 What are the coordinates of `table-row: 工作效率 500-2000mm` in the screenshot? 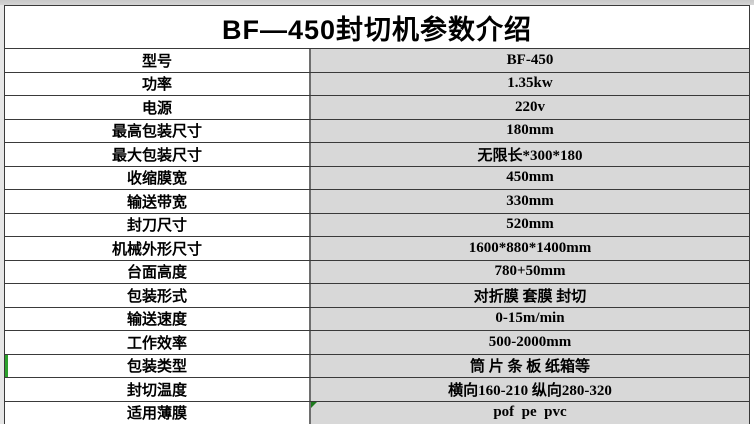 It's located at (377, 343).